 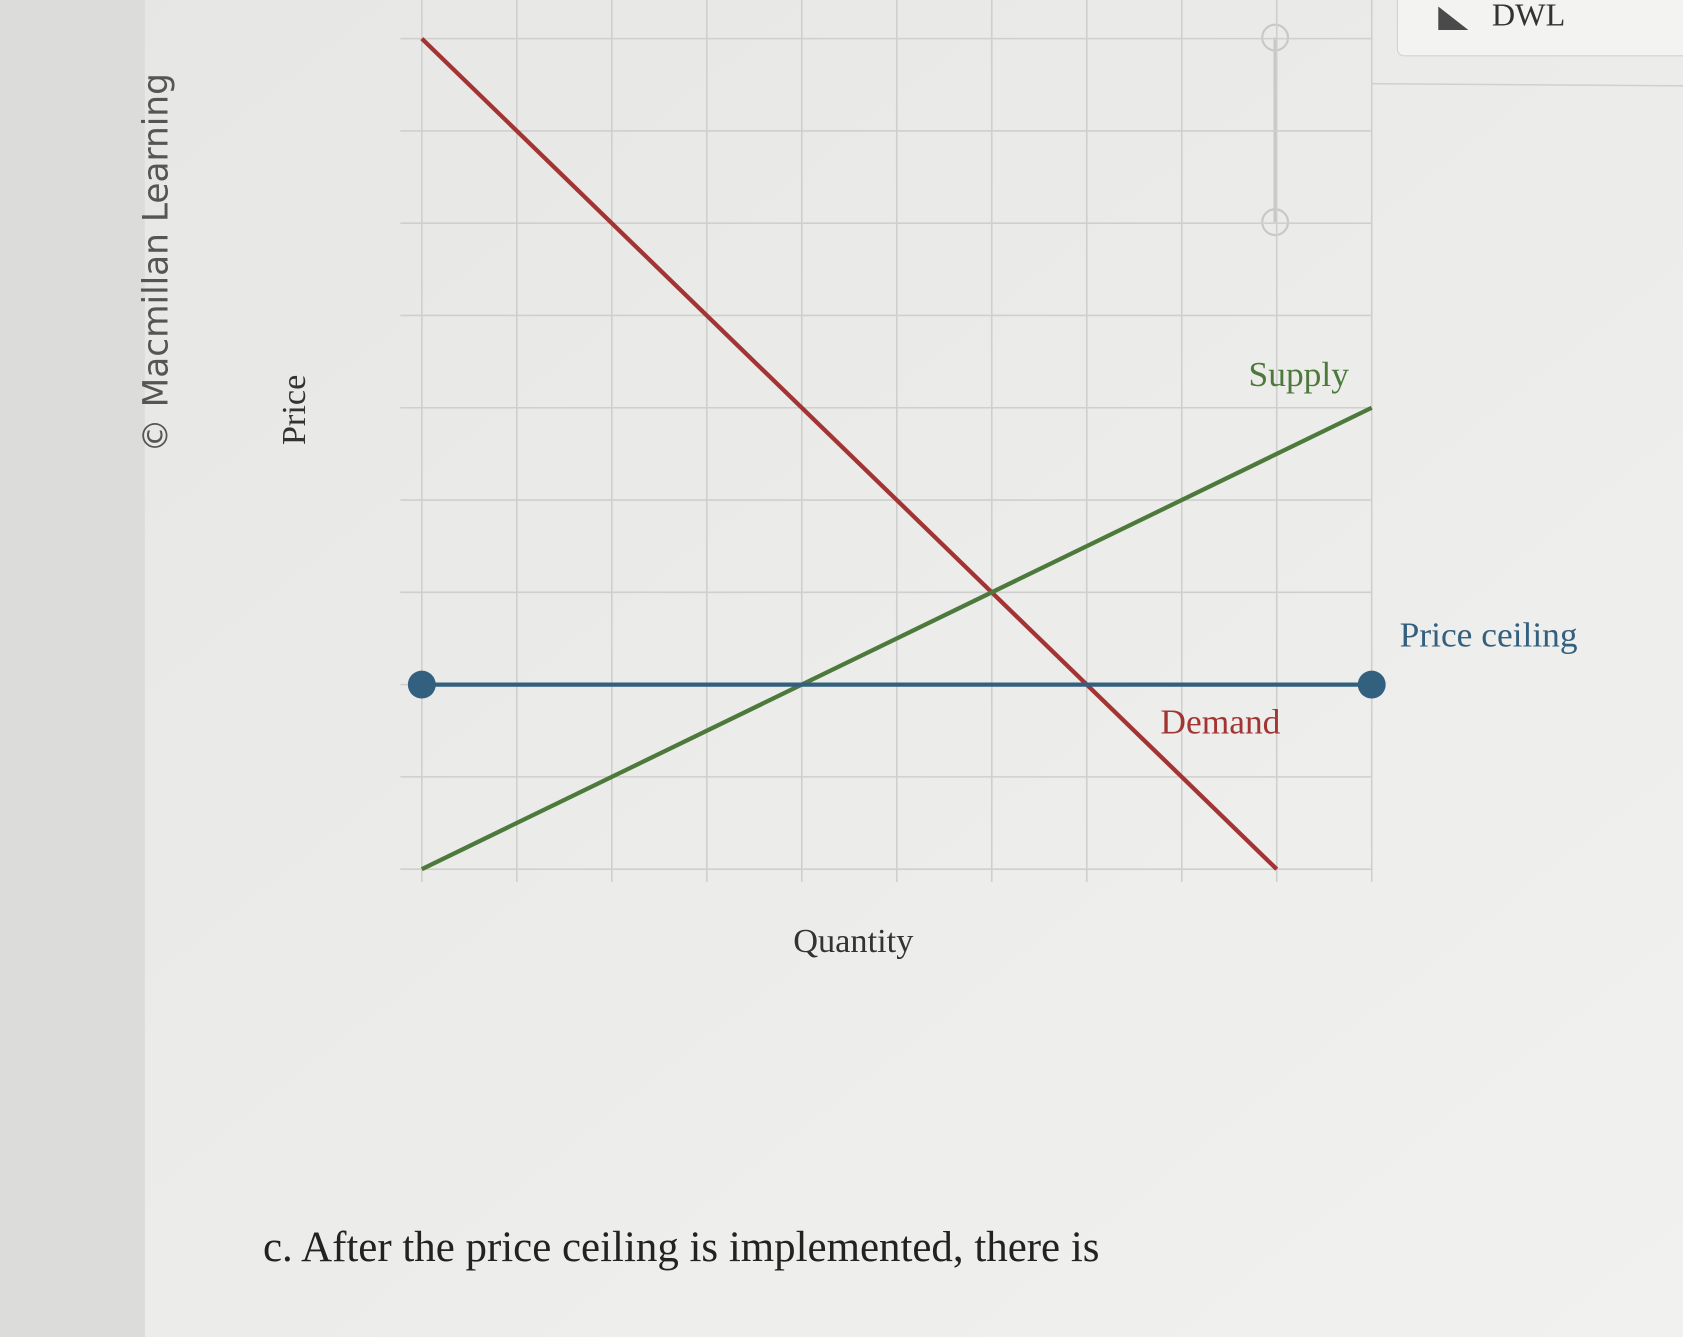 What do you see at coordinates (156, 263) in the screenshot?
I see `copyright: © Macmillan Learning` at bounding box center [156, 263].